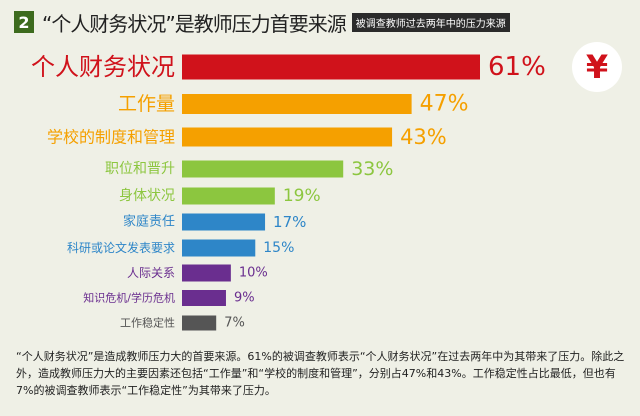 The height and width of the screenshot is (416, 640). I want to click on value-label: 10%, so click(253, 273).